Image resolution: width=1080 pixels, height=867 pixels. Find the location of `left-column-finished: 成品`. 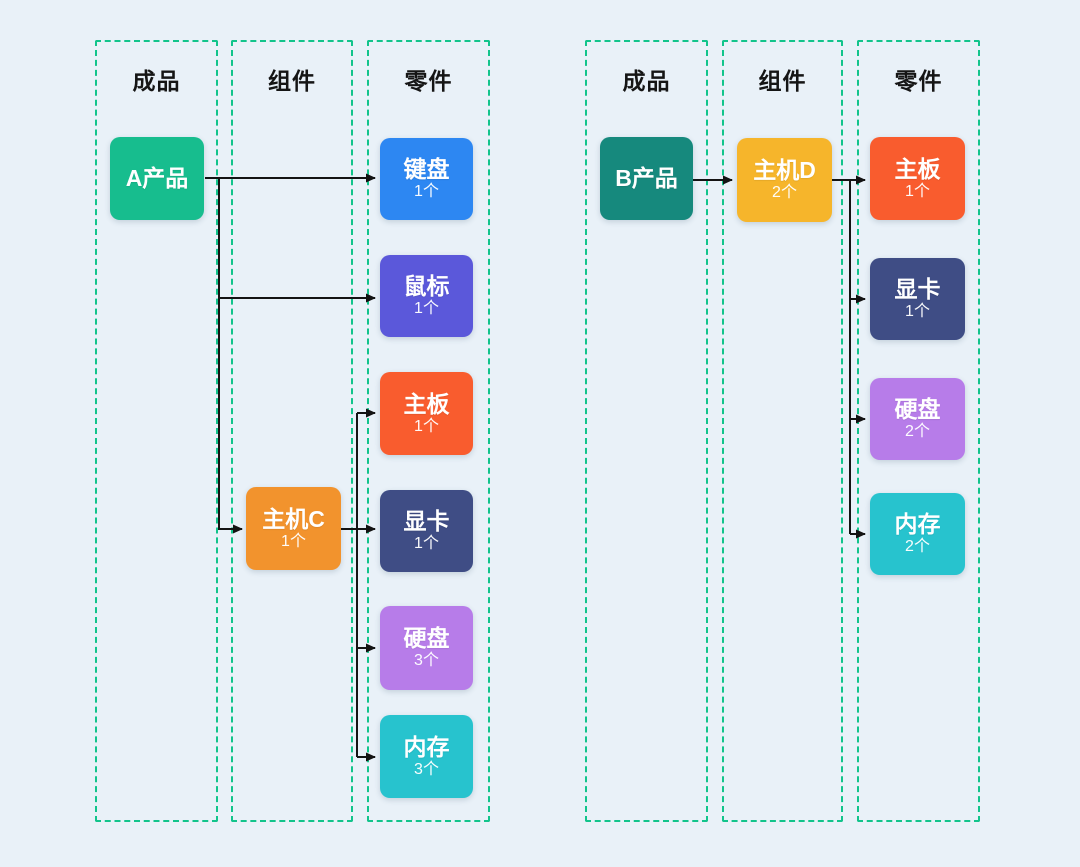

left-column-finished: 成品 is located at coordinates (156, 431).